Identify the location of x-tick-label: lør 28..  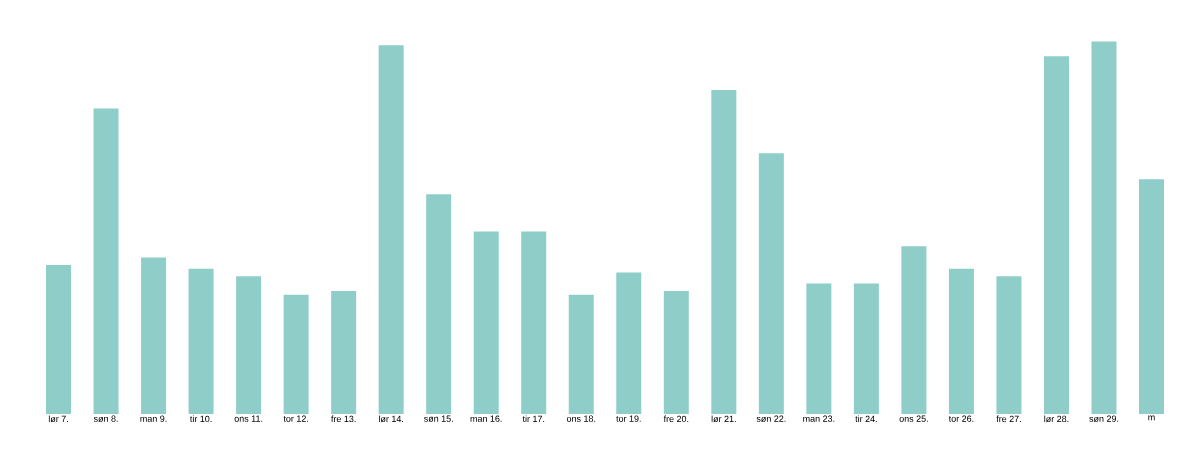
(1056, 419).